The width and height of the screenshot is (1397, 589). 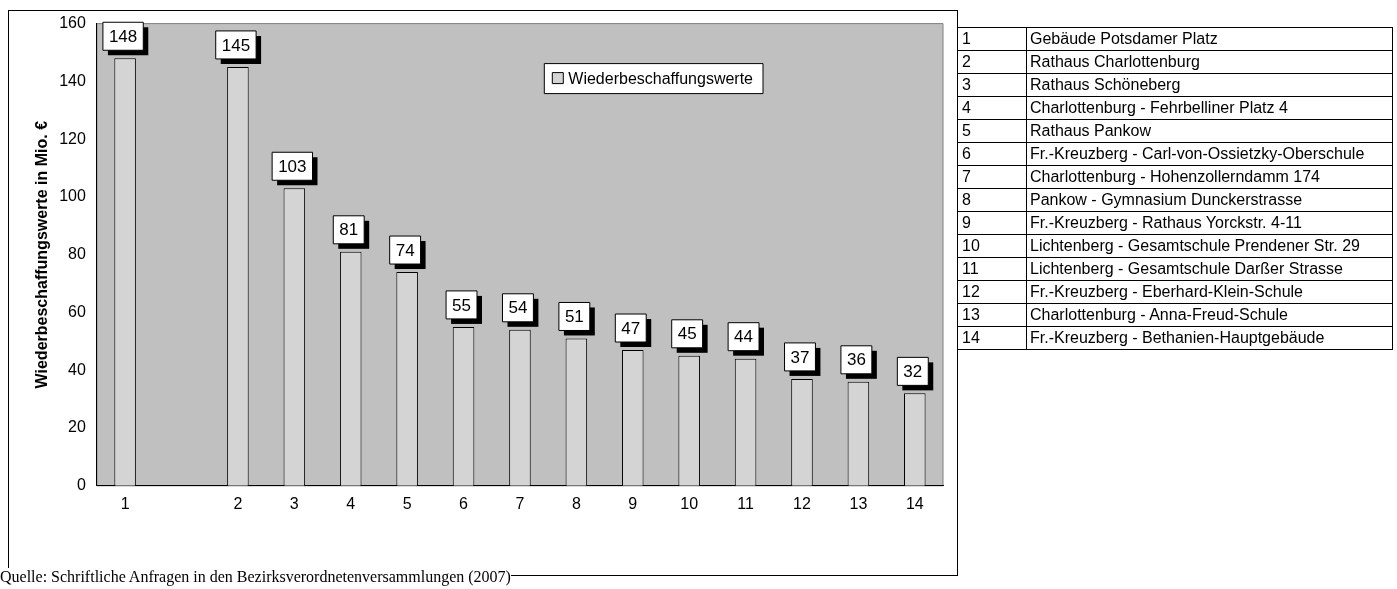 What do you see at coordinates (1175, 246) in the screenshot?
I see `text: 10 Lichtenberg - Gesamtschule Prendener Str. 29` at bounding box center [1175, 246].